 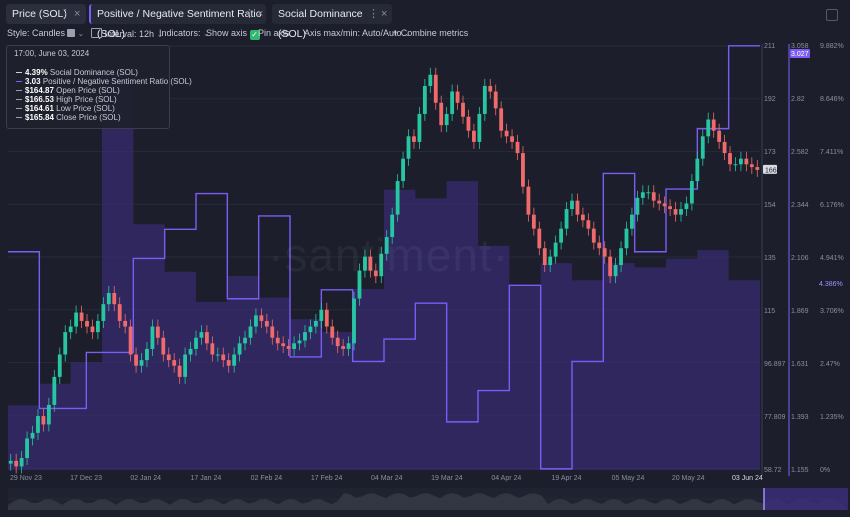 What do you see at coordinates (832, 258) in the screenshot?
I see `dominance-axis-tick: 4.941%` at bounding box center [832, 258].